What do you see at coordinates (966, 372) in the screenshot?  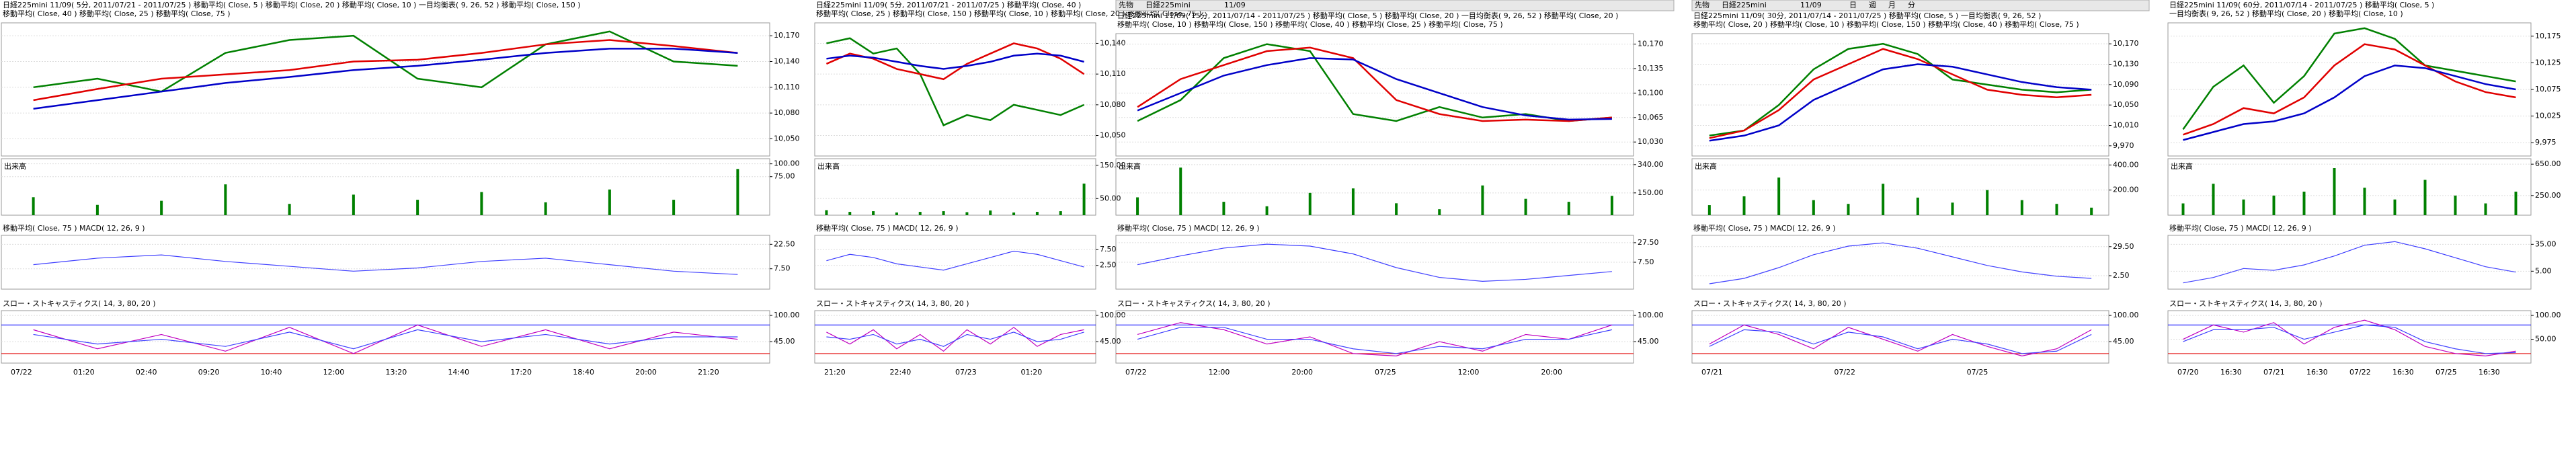 I see `x-tick-label: 07/23` at bounding box center [966, 372].